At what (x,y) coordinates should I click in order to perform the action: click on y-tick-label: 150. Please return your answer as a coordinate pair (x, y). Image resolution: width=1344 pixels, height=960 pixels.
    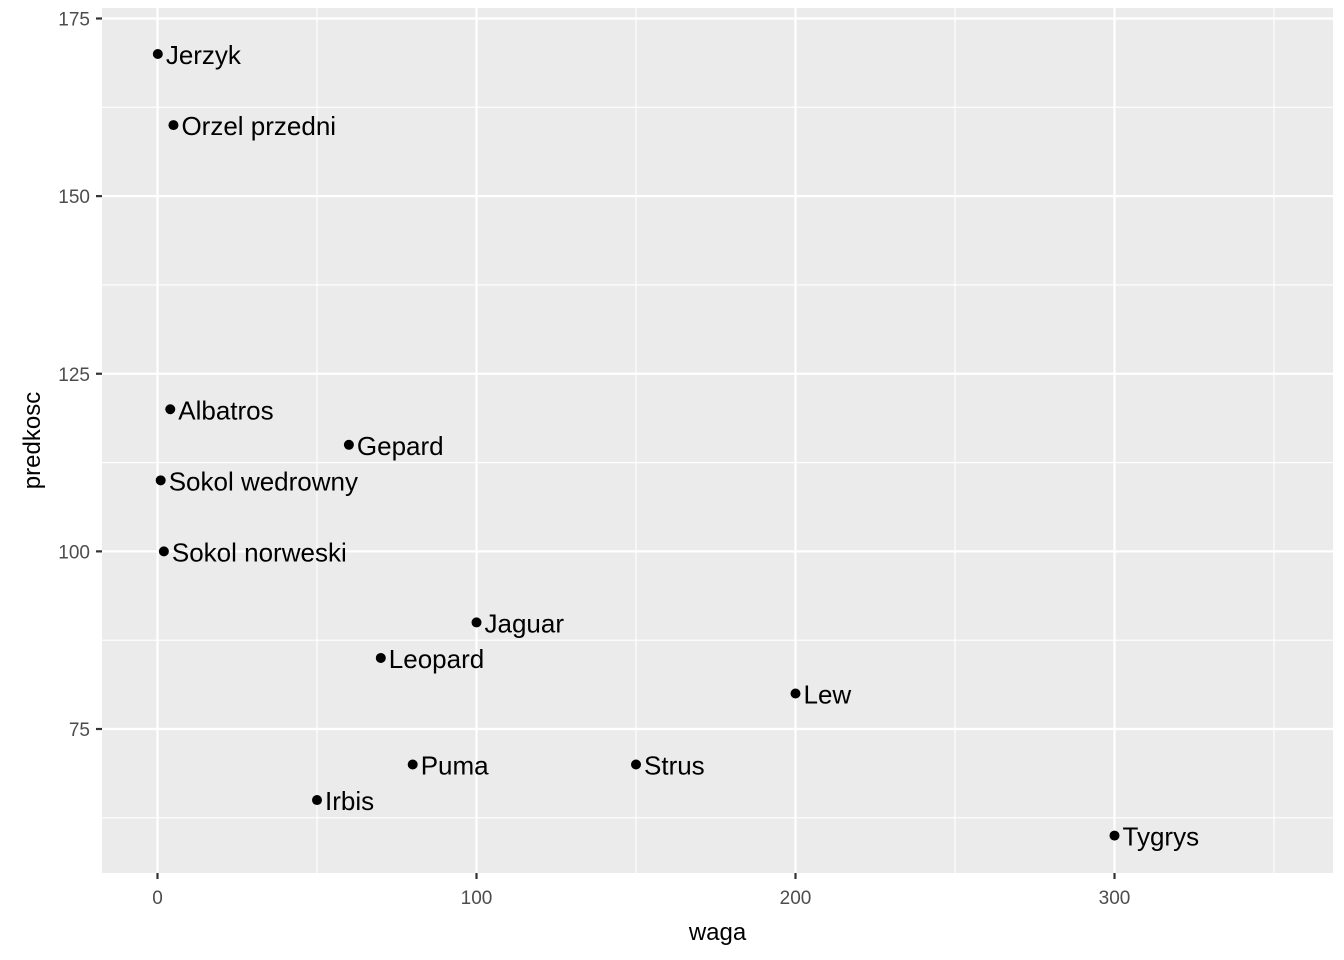
    Looking at the image, I should click on (74, 197).